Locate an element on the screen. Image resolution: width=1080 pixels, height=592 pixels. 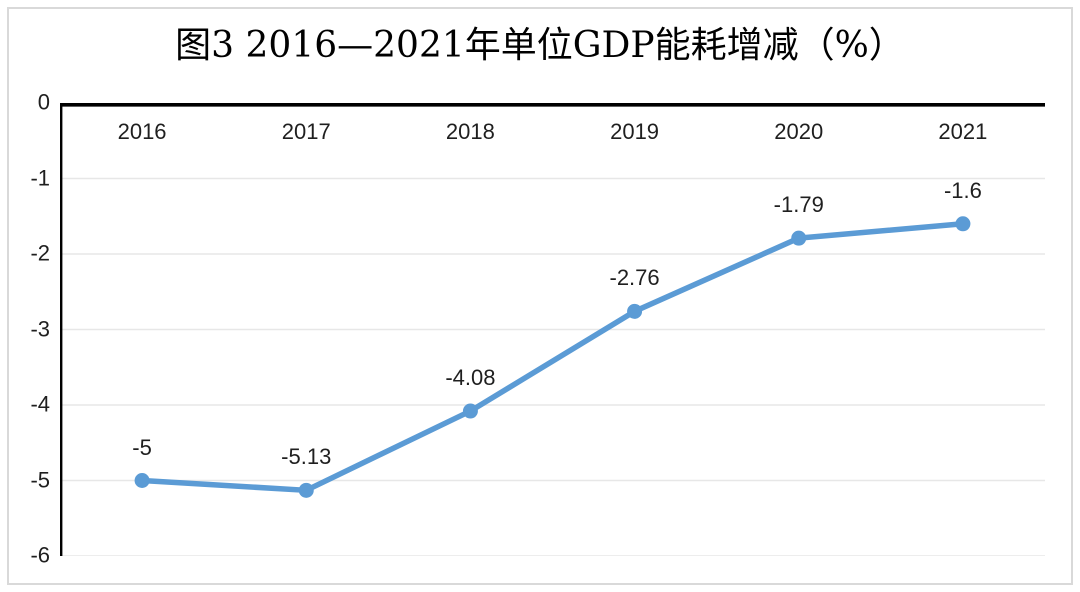
data-point-label: -5 is located at coordinates (142, 447).